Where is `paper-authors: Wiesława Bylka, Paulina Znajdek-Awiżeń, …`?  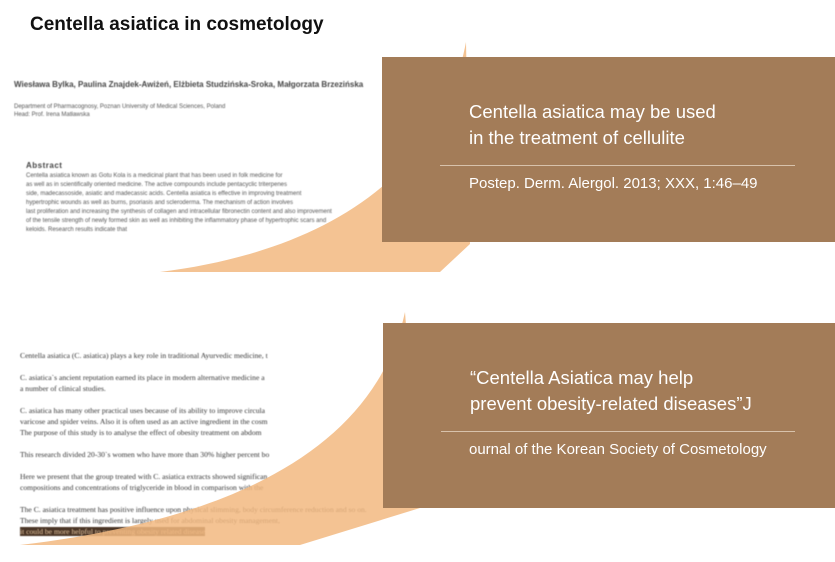 paper-authors: Wiesława Bylka, Paulina Znajdek-Awiżeń, … is located at coordinates (189, 84).